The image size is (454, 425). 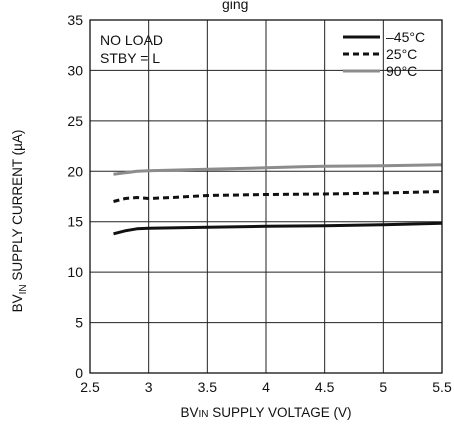 I want to click on y-tick-label: 5, so click(x=79, y=323).